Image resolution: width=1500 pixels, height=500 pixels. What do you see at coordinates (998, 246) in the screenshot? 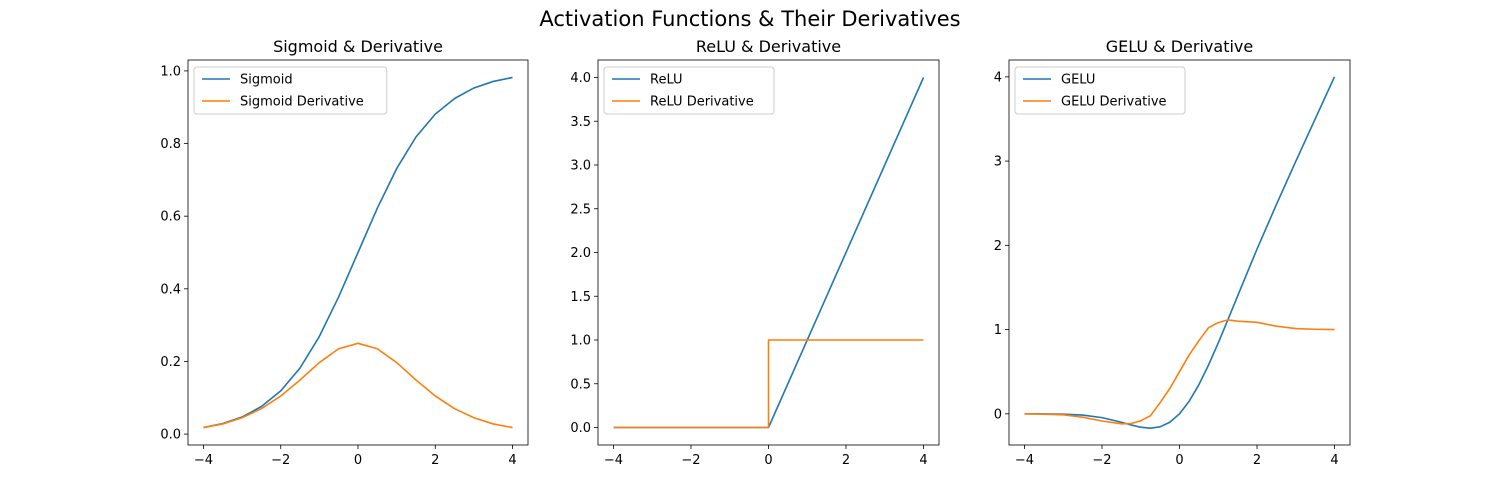
I see `y-tick-label: 2` at bounding box center [998, 246].